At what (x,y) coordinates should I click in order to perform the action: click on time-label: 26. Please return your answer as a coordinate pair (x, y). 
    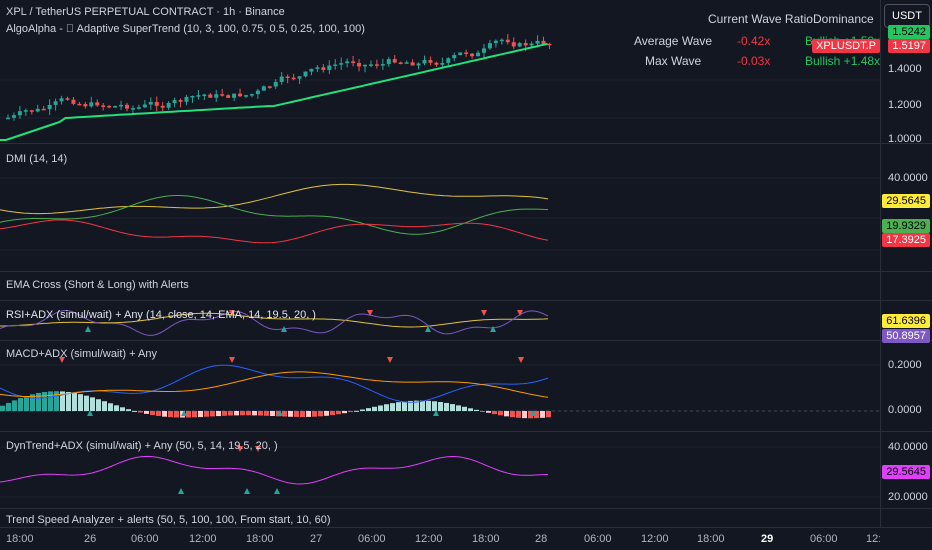
    Looking at the image, I should click on (90, 539).